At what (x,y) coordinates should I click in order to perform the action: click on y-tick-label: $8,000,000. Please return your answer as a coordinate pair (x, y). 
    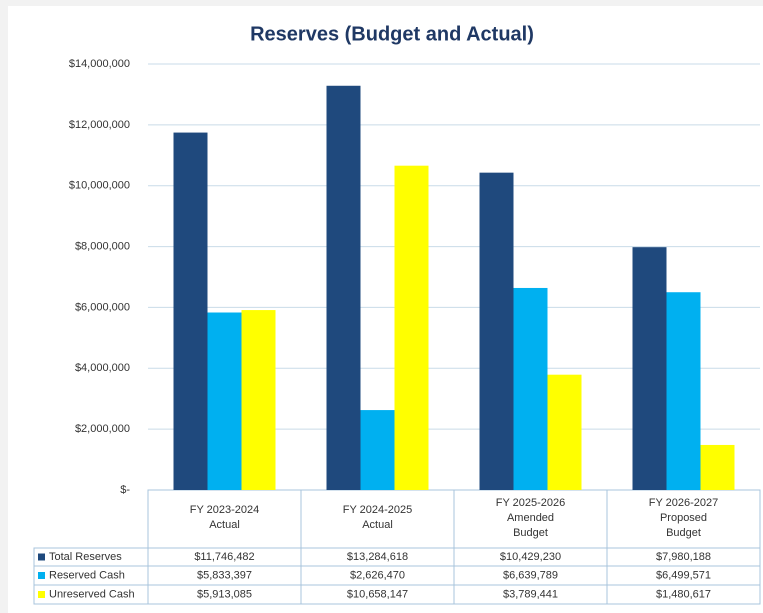
    Looking at the image, I should click on (102, 246).